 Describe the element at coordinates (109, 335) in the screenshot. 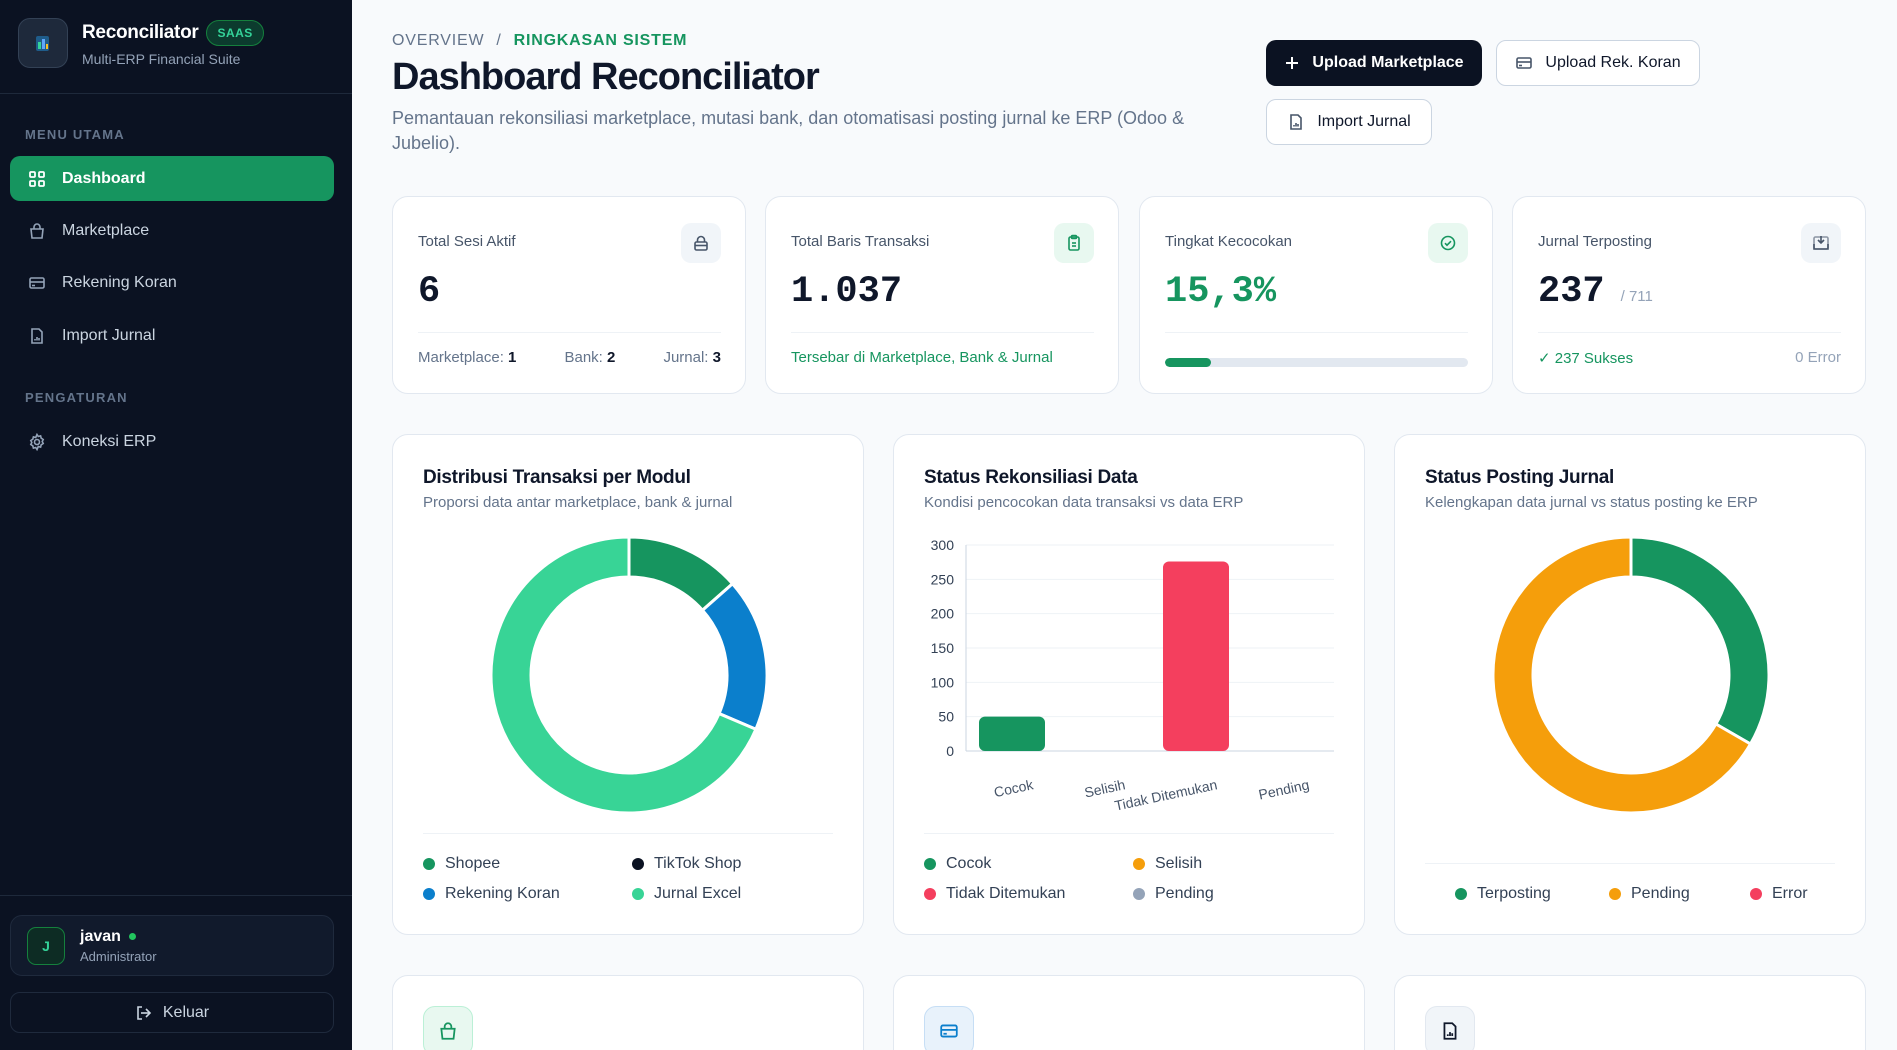

I see `sidebar-item-label: Import Jurnal` at that location.